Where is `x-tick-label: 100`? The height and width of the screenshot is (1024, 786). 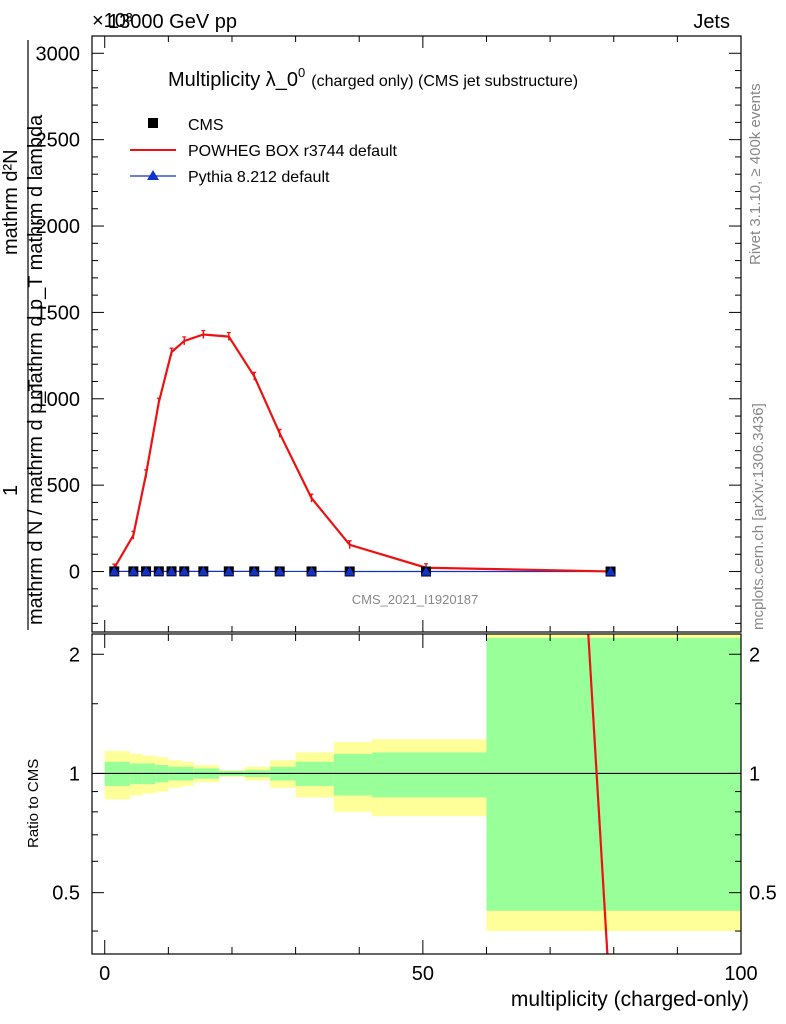
x-tick-label: 100 is located at coordinates (740, 974).